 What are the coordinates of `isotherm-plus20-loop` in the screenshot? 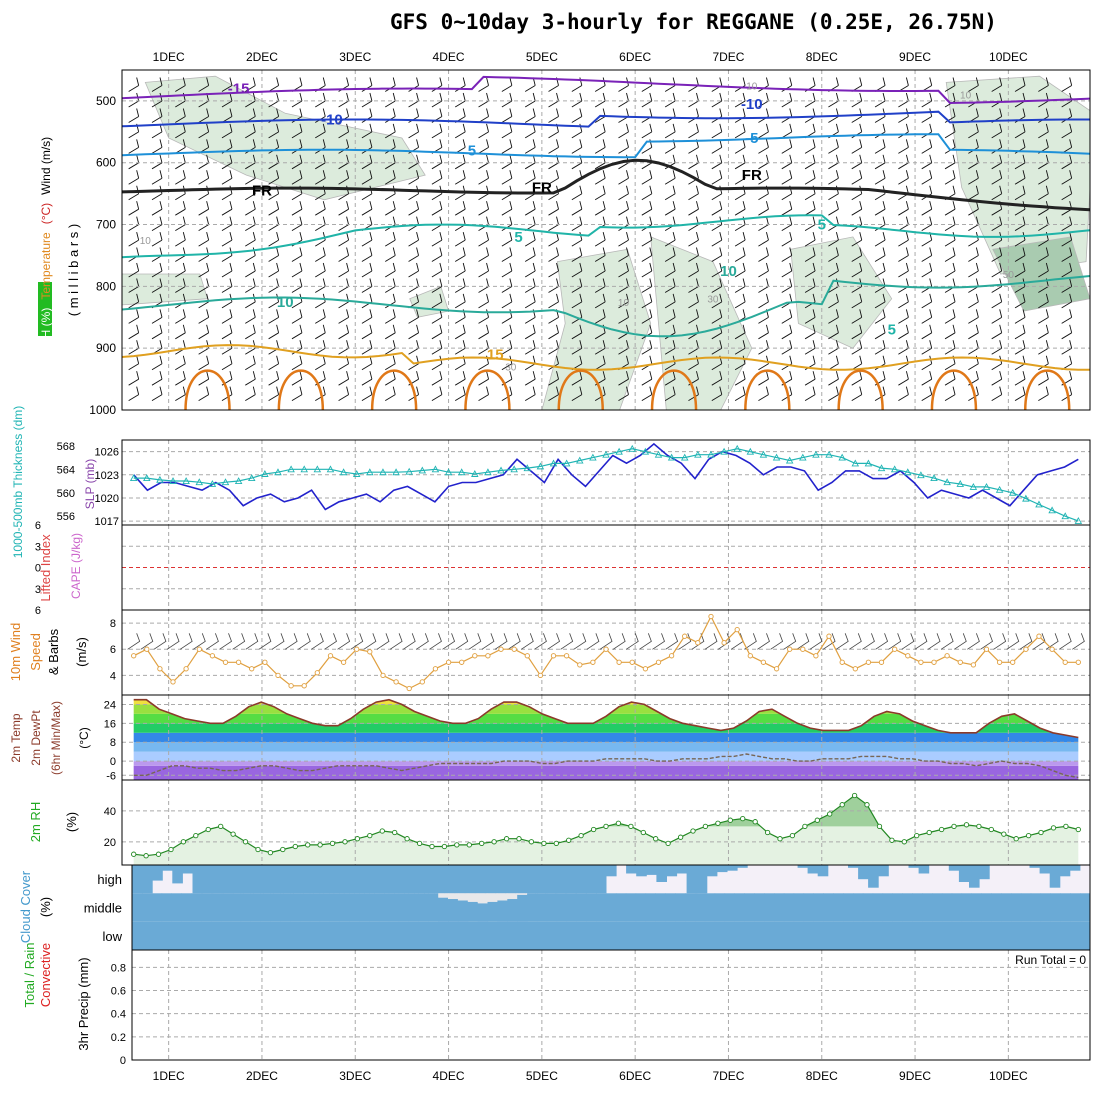 It's located at (580, 389).